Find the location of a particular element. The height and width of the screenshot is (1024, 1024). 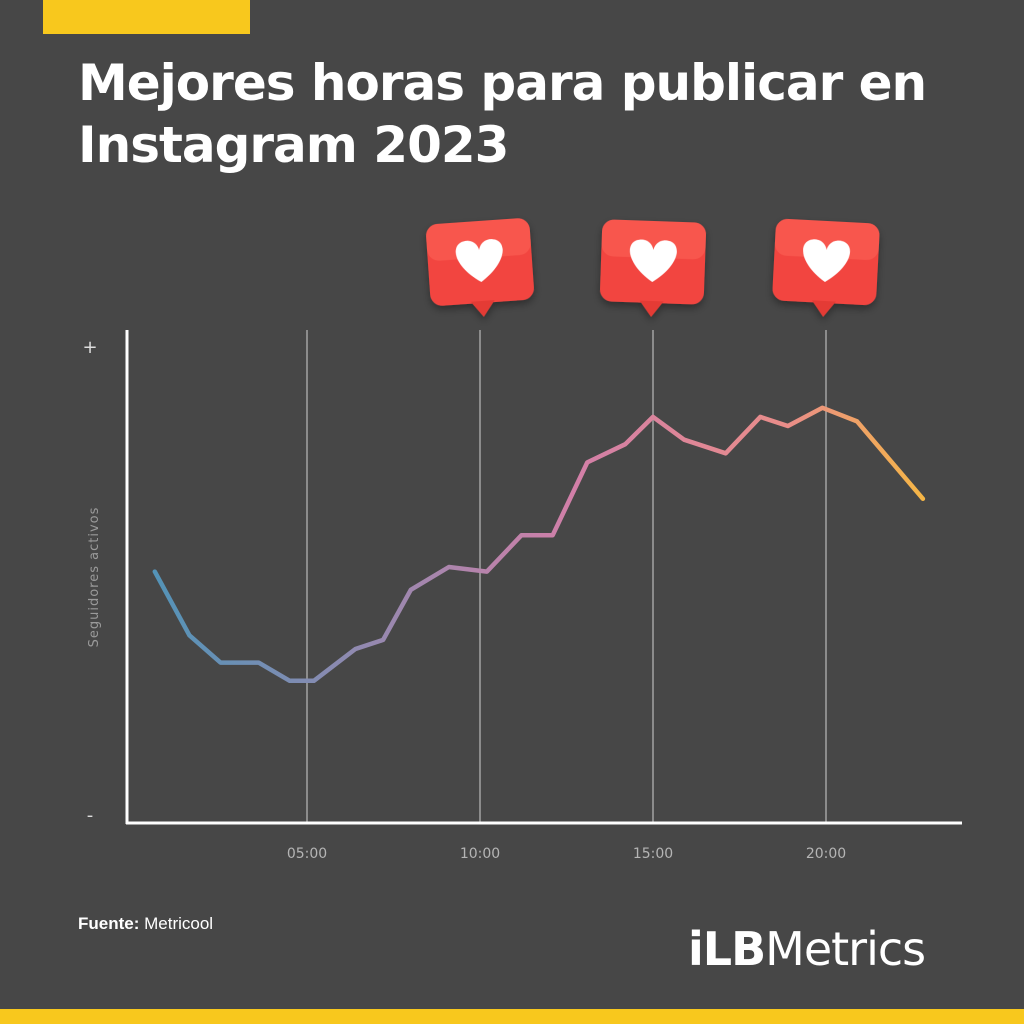

bottom-accent-bar is located at coordinates (512, 1016).